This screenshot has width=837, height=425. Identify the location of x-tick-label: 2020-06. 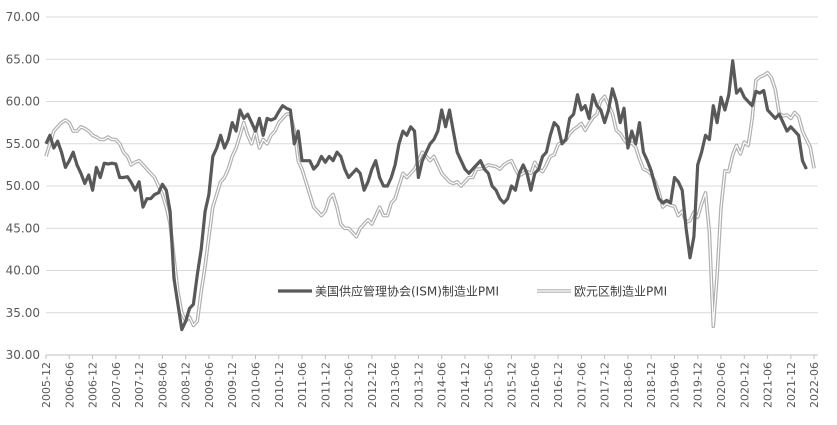
(721, 385).